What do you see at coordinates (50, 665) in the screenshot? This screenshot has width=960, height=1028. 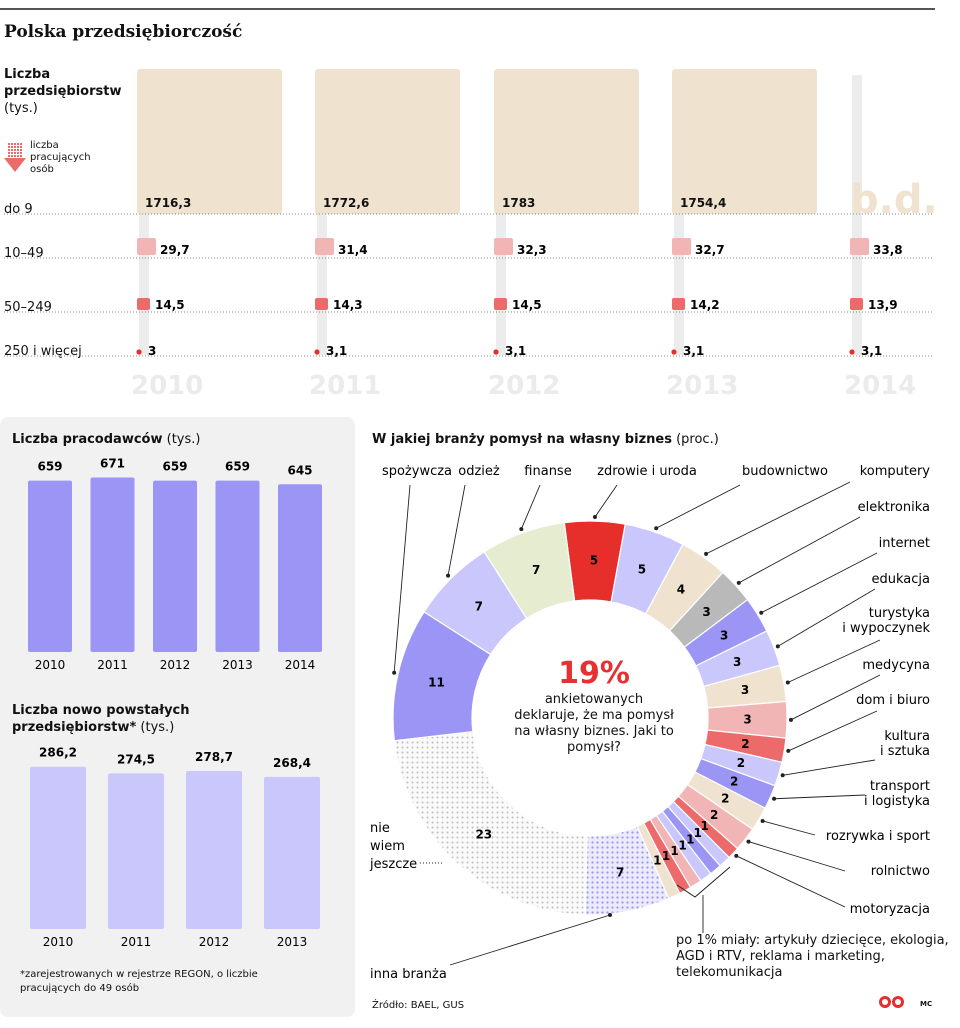 I see `bar-category-label: 2010` at bounding box center [50, 665].